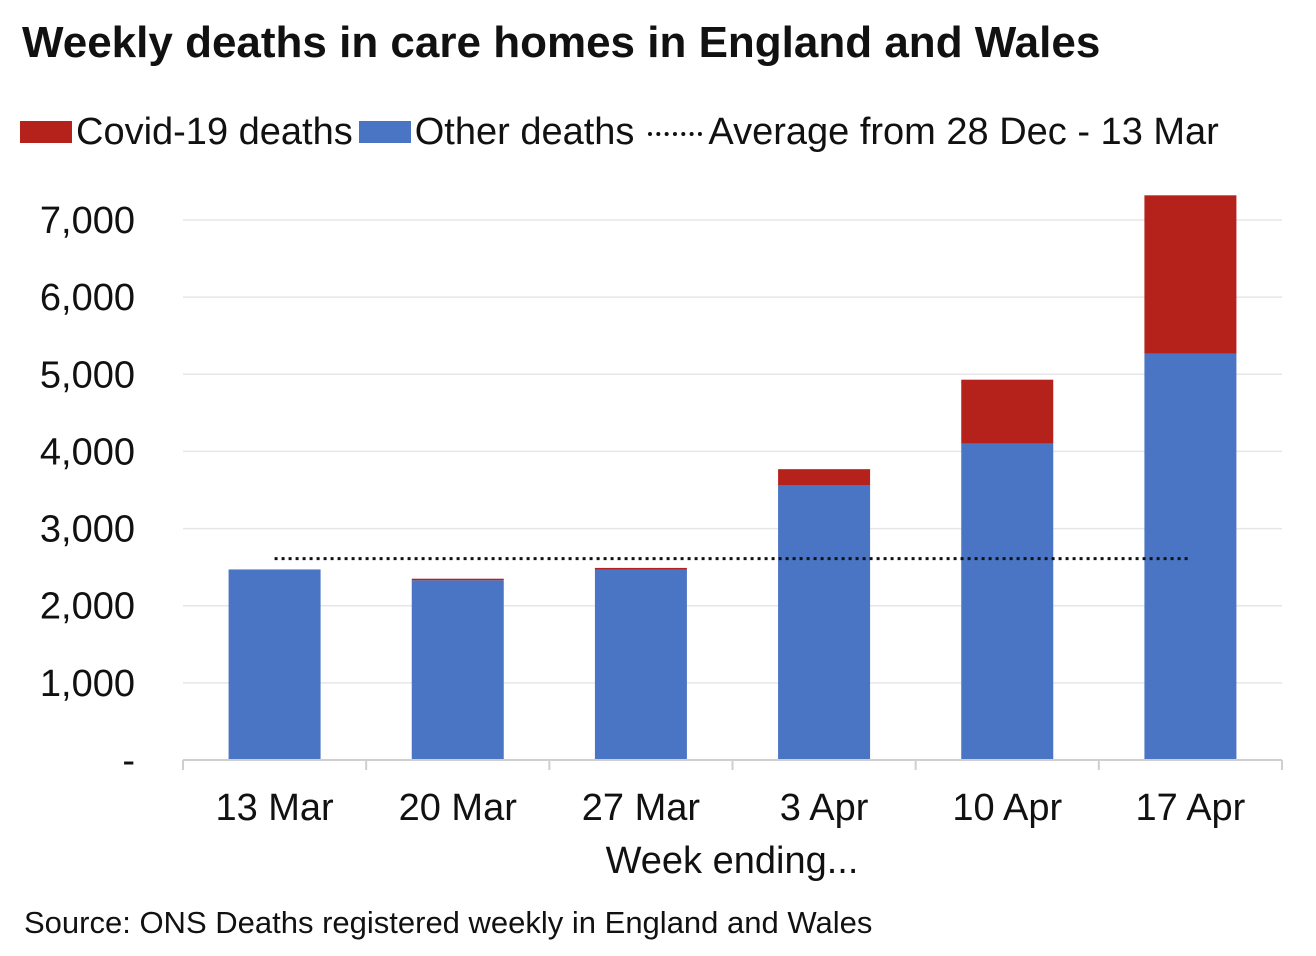 The height and width of the screenshot is (956, 1316). I want to click on y-tick-label: 4,000, so click(87, 452).